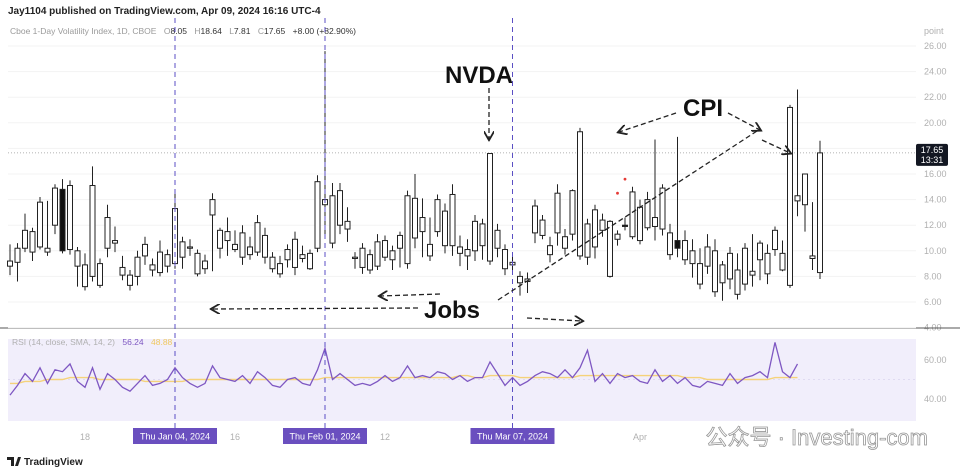 The image size is (960, 474). Describe the element at coordinates (242, 31) in the screenshot. I see `low-value: 7.81` at that location.